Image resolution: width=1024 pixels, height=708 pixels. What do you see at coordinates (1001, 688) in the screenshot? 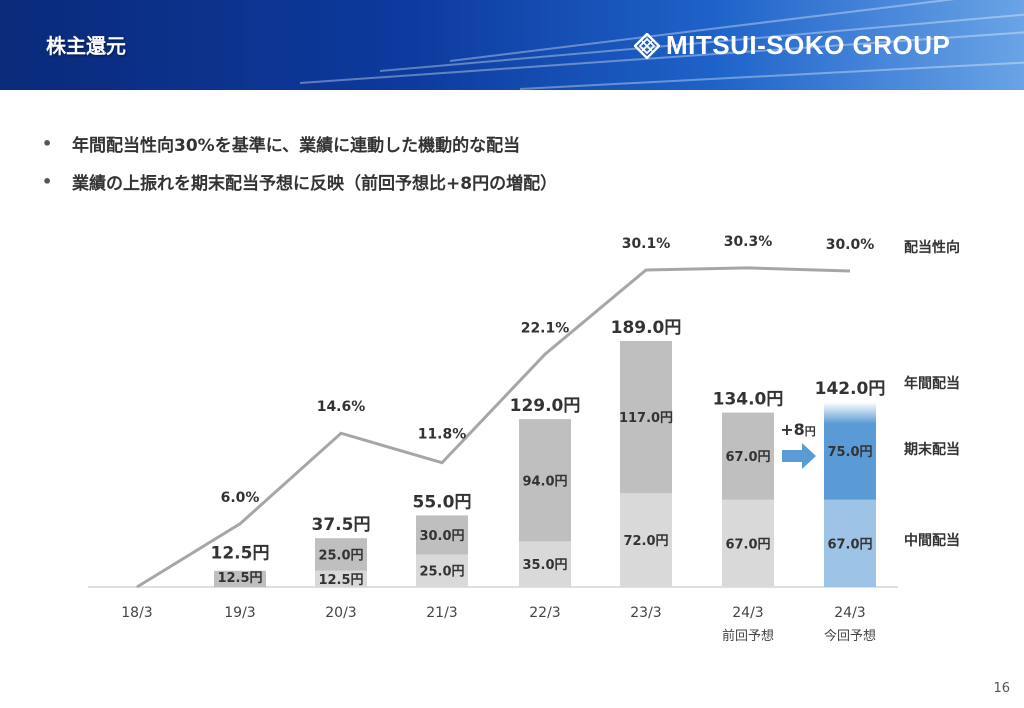
I see `page-number: 16` at bounding box center [1001, 688].